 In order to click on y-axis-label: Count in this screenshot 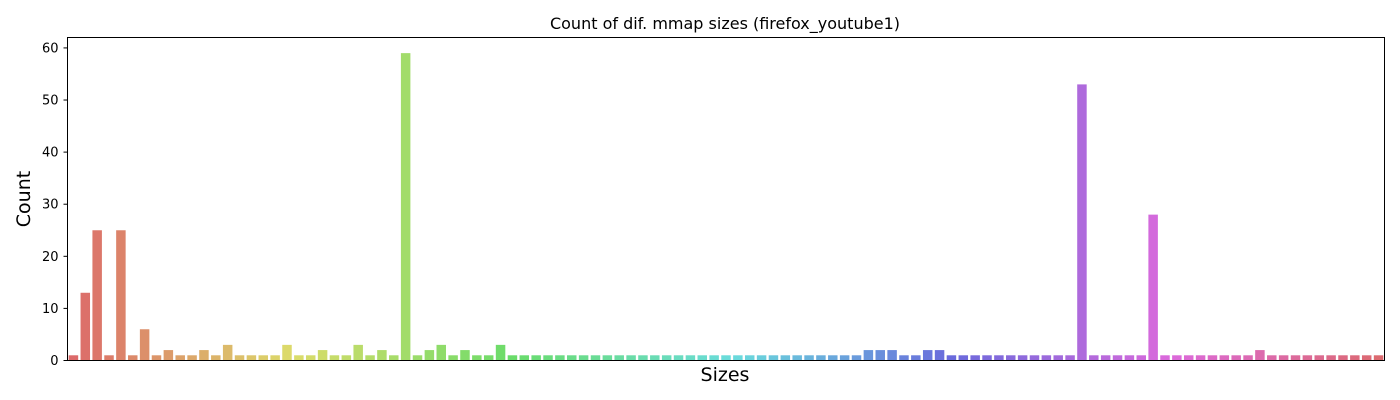, I will do `click(24, 199)`.